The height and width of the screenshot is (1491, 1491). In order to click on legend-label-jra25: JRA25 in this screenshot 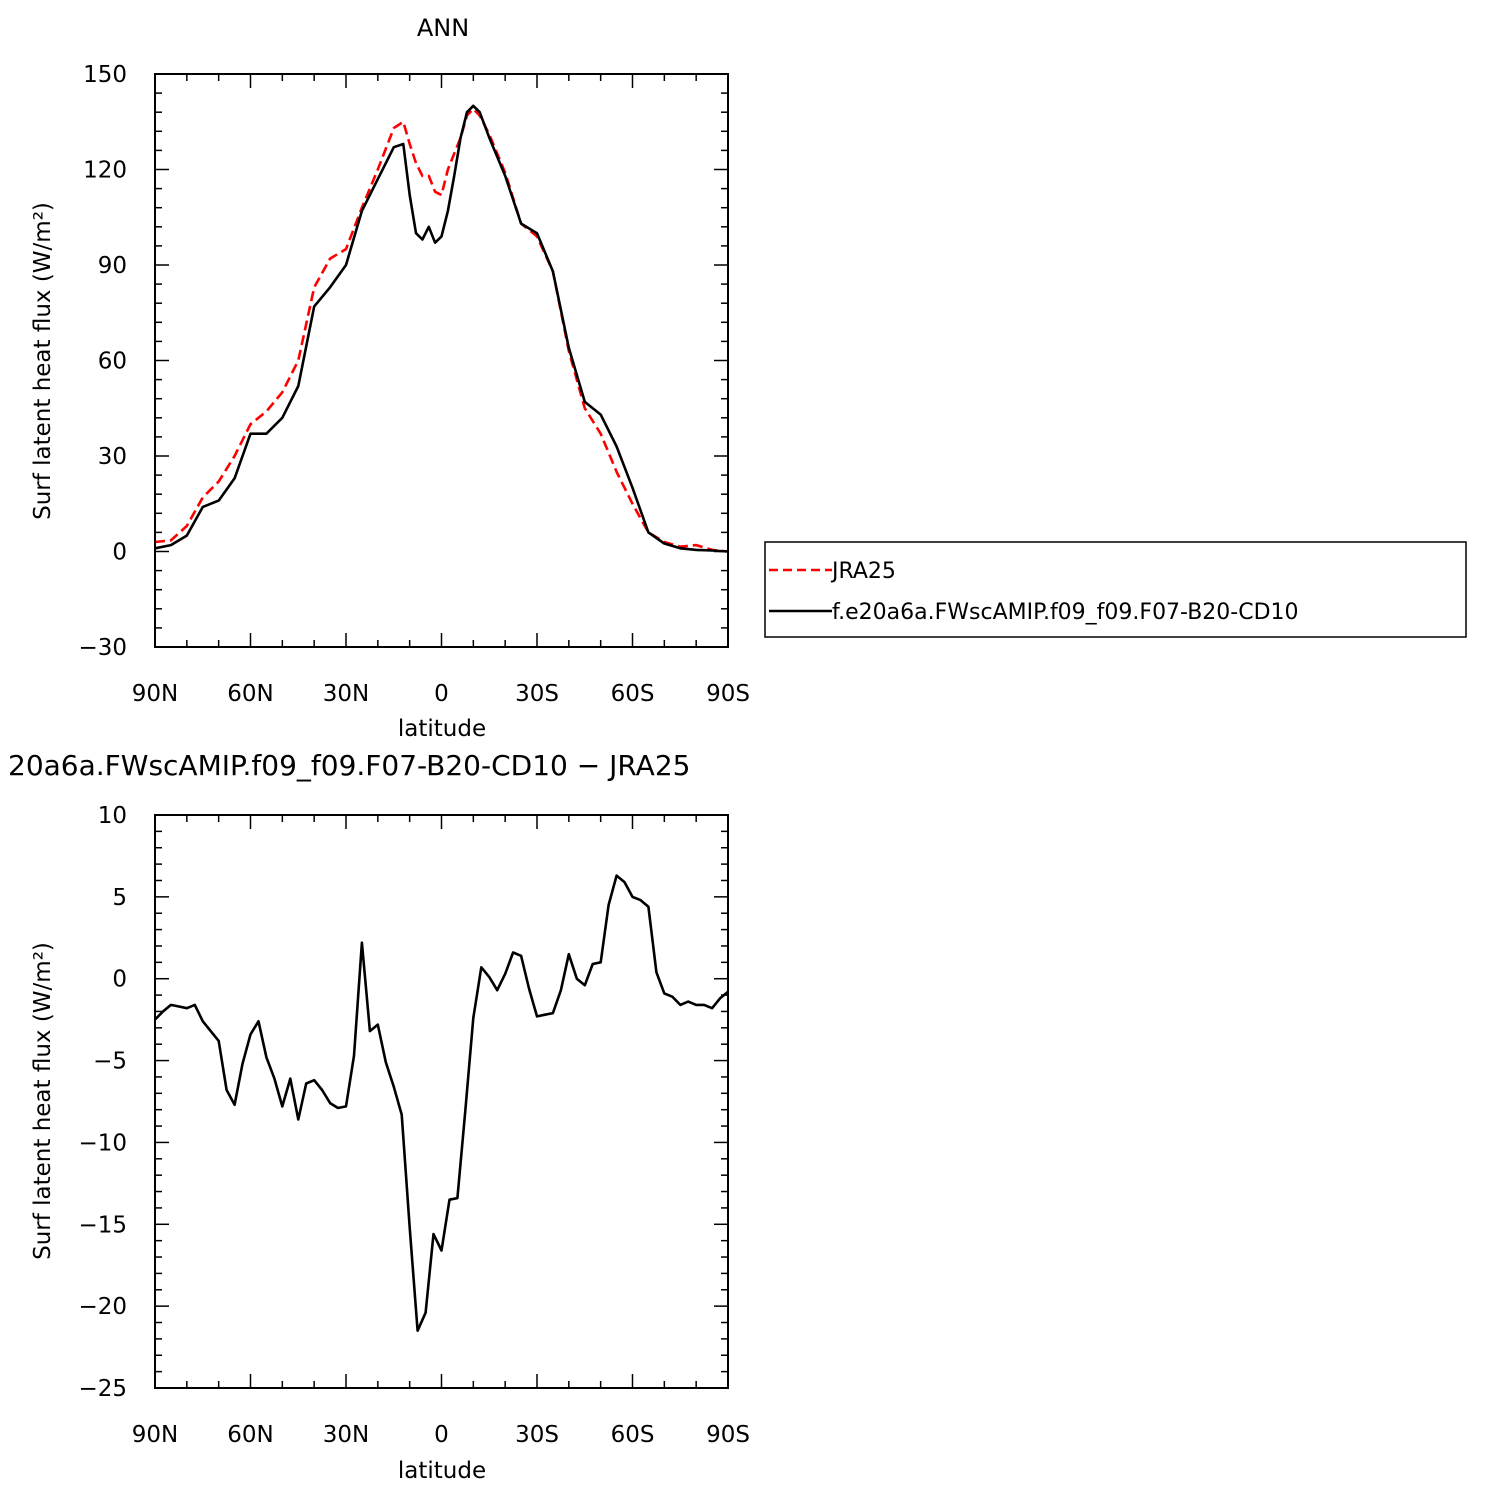, I will do `click(863, 571)`.